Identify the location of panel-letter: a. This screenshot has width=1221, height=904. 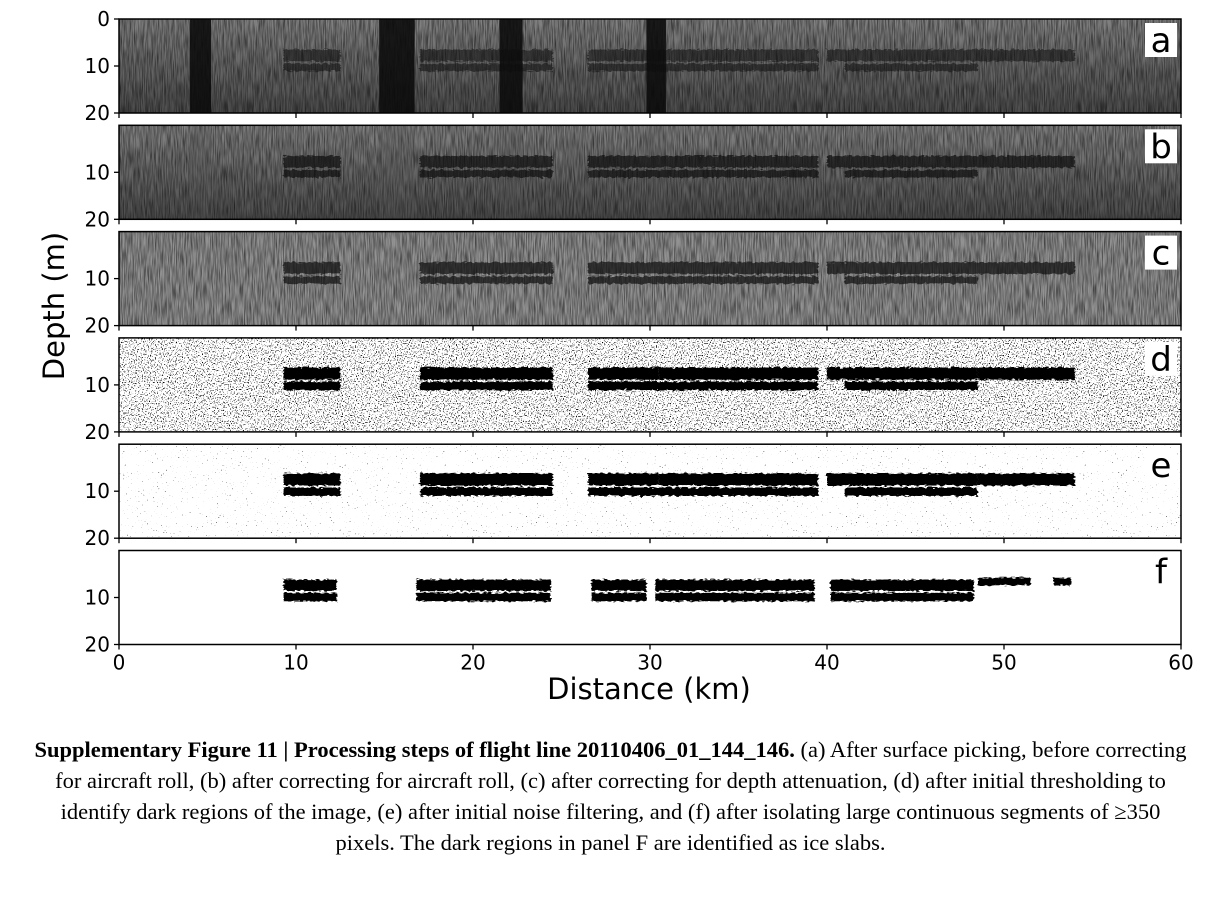
(1161, 41).